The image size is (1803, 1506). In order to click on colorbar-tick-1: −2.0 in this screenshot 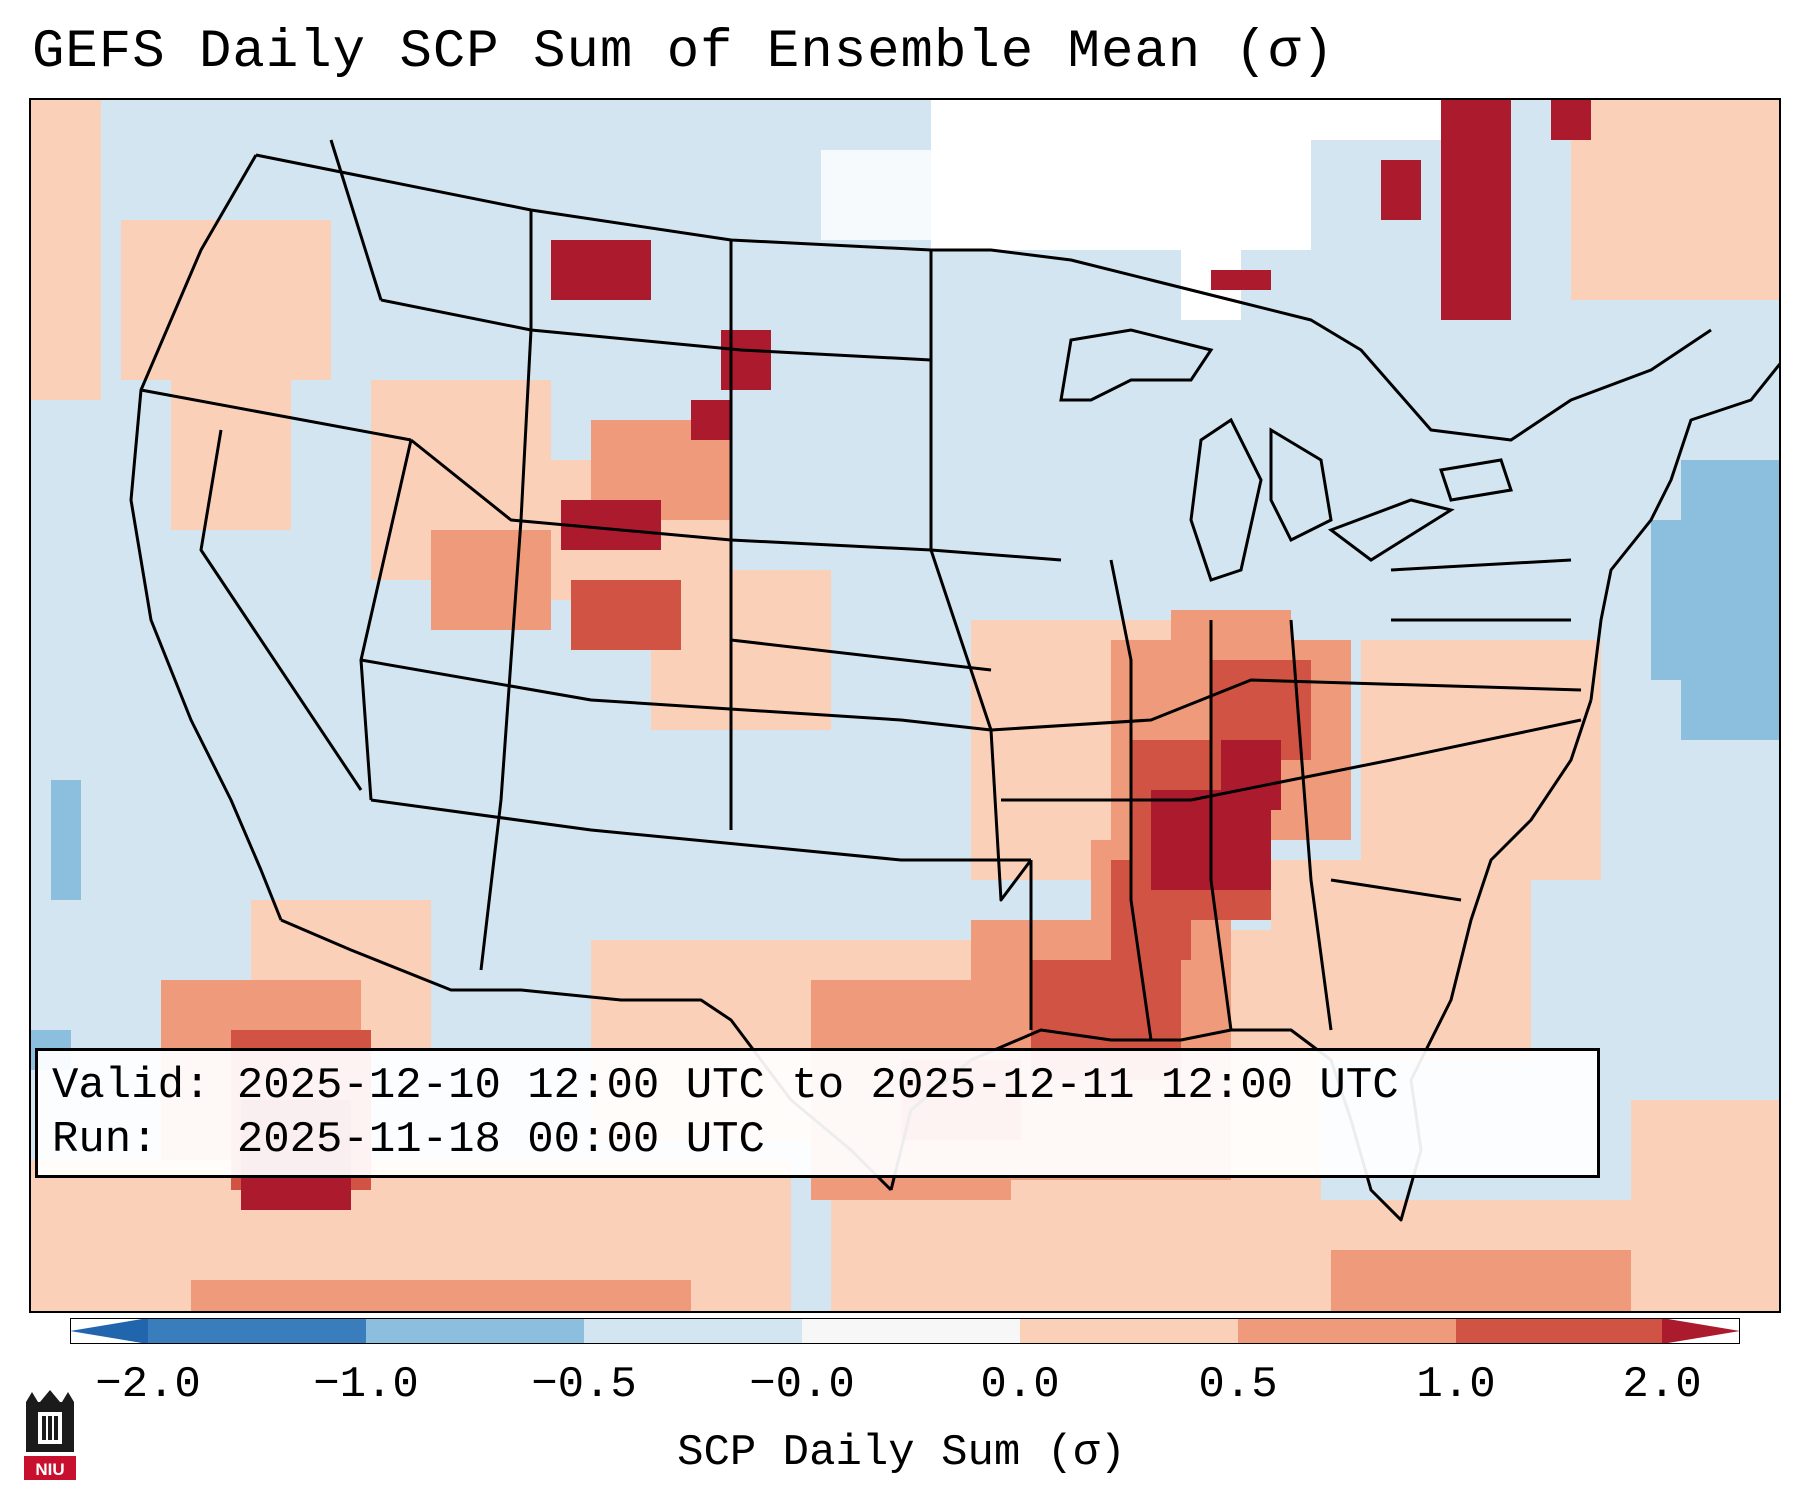, I will do `click(148, 1385)`.